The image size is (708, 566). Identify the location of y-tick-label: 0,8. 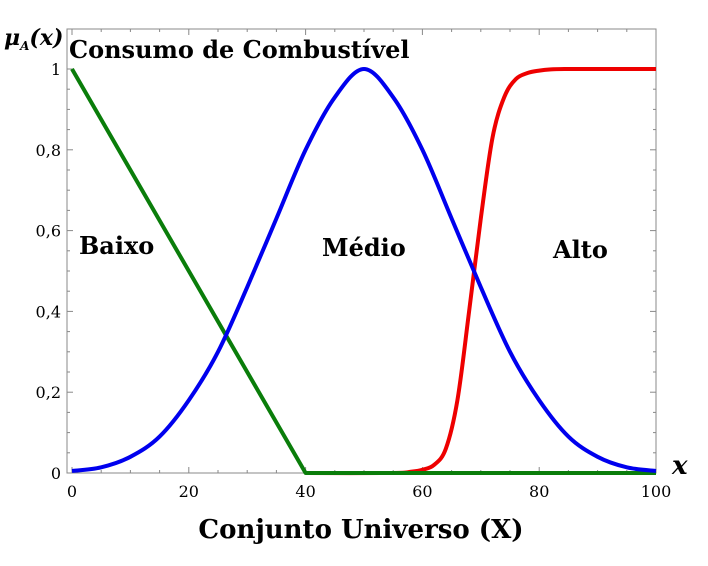
(48, 150).